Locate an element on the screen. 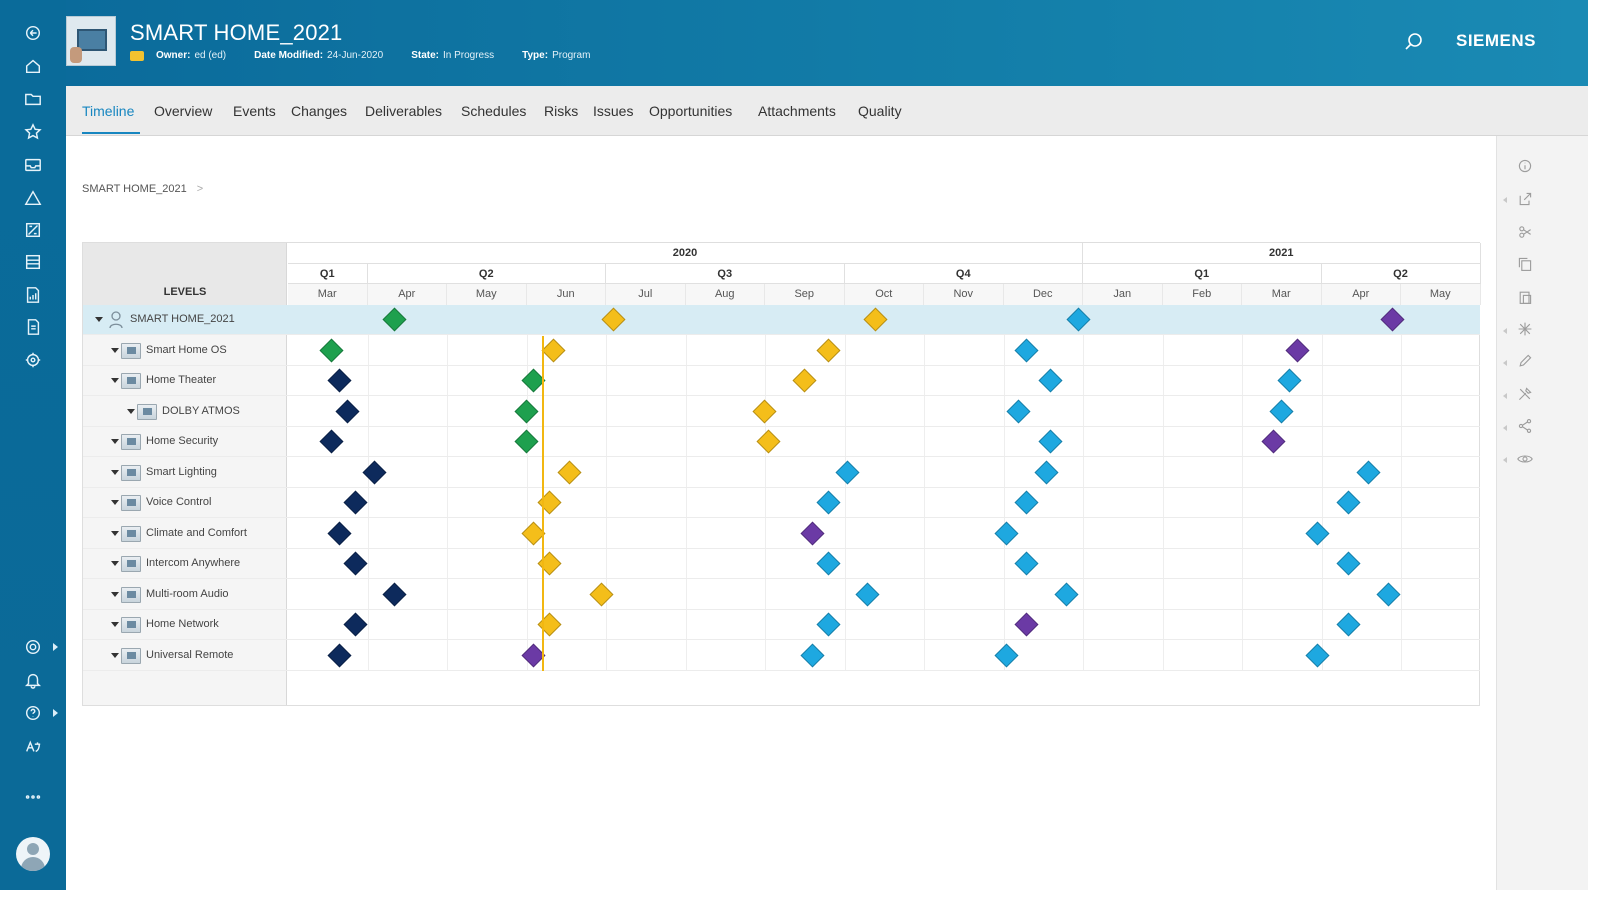 The image size is (1600, 903). tab-schedules: Schedules is located at coordinates (494, 111).